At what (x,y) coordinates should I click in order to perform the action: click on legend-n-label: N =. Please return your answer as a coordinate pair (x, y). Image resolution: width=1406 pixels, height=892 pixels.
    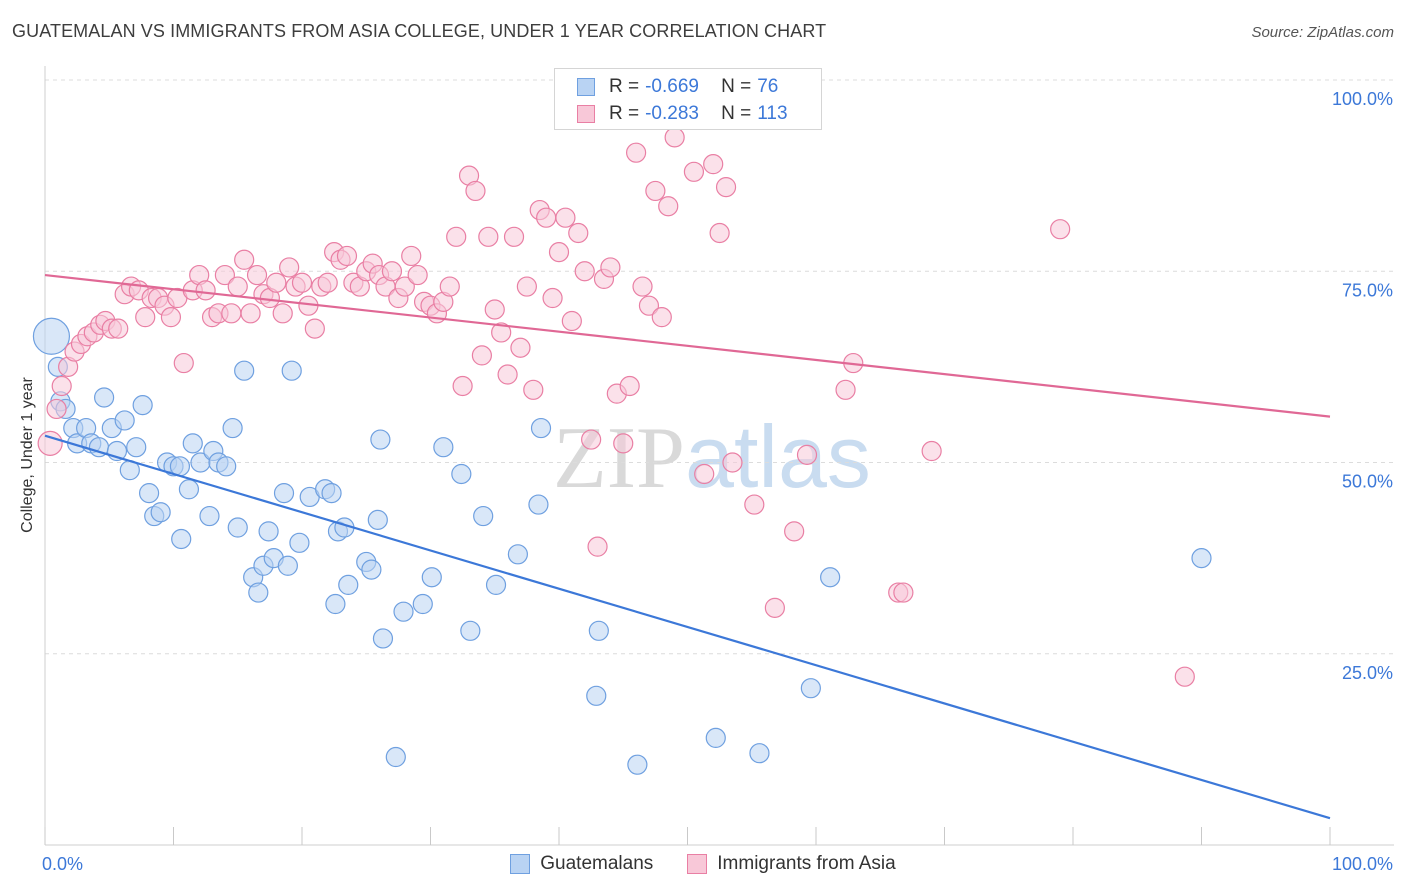
    Looking at the image, I should click on (736, 113).